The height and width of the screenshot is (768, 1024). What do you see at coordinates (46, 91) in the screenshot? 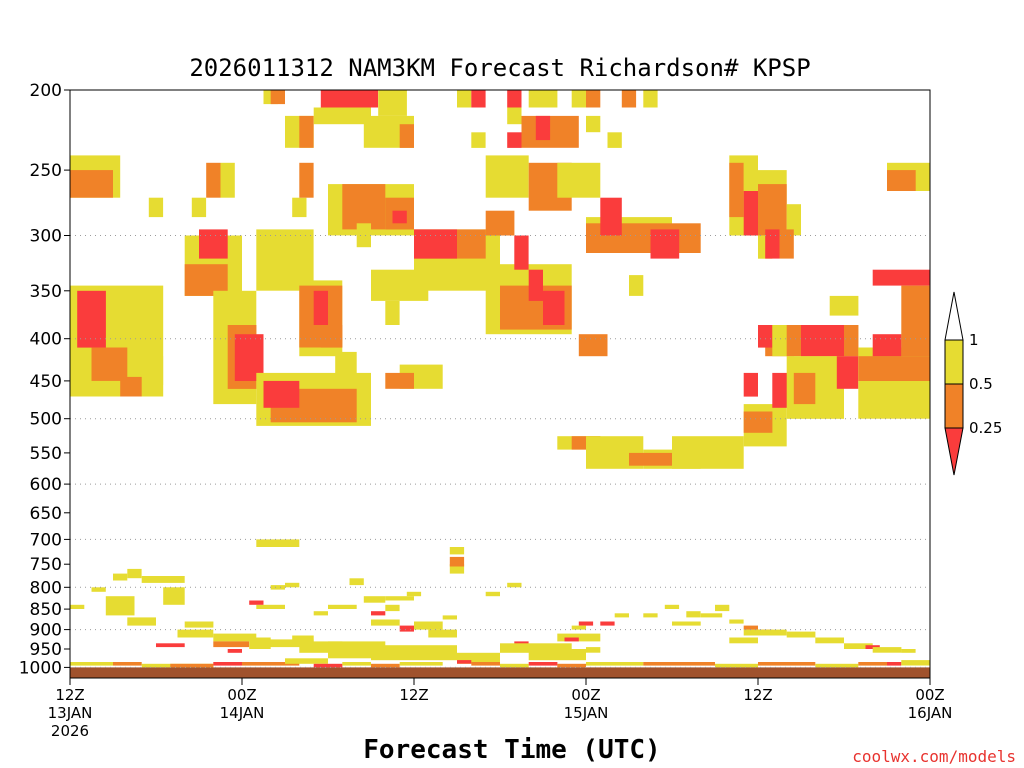
I see `y-tick-label: 200` at bounding box center [46, 91].